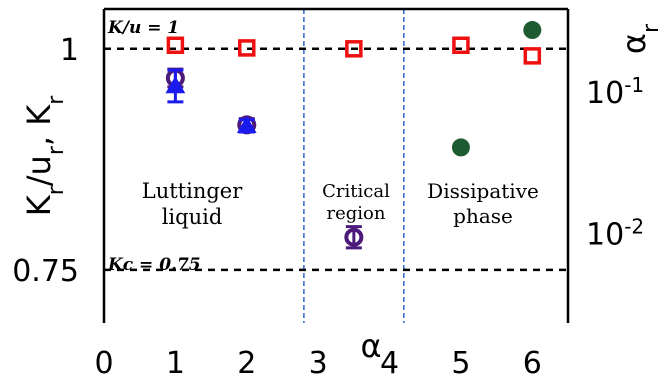 This screenshot has height=383, width=660. Describe the element at coordinates (143, 28) in the screenshot. I see `reference-line-label: K/u = 1` at that location.